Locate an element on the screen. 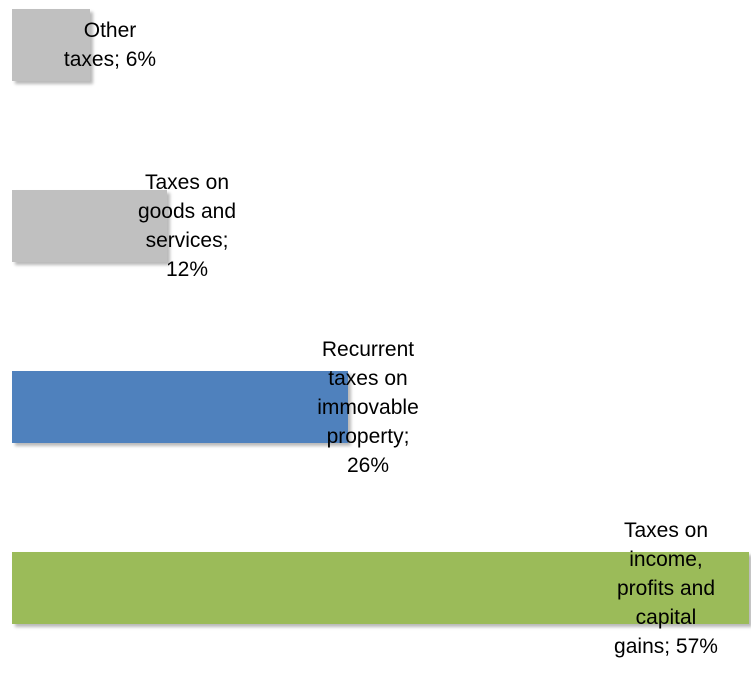 Image resolution: width=751 pixels, height=678 pixels. data-label-1: Other taxes; 6% is located at coordinates (110, 45).